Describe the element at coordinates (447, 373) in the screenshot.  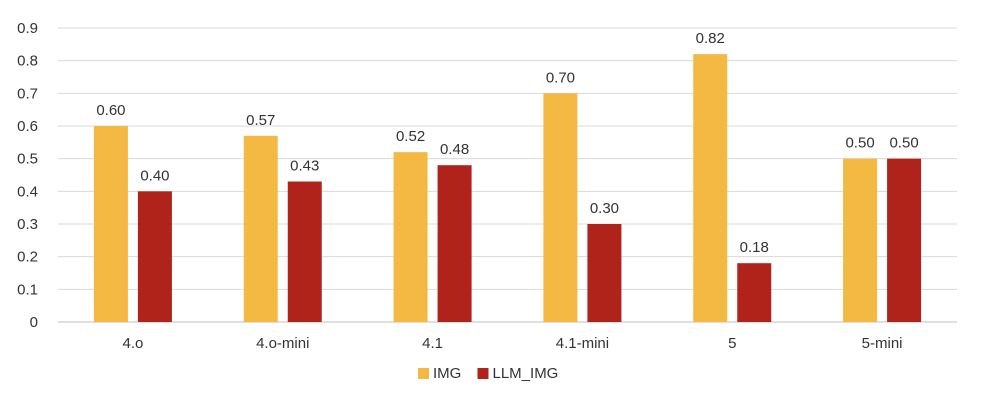
I see `legend-label: IMG` at that location.